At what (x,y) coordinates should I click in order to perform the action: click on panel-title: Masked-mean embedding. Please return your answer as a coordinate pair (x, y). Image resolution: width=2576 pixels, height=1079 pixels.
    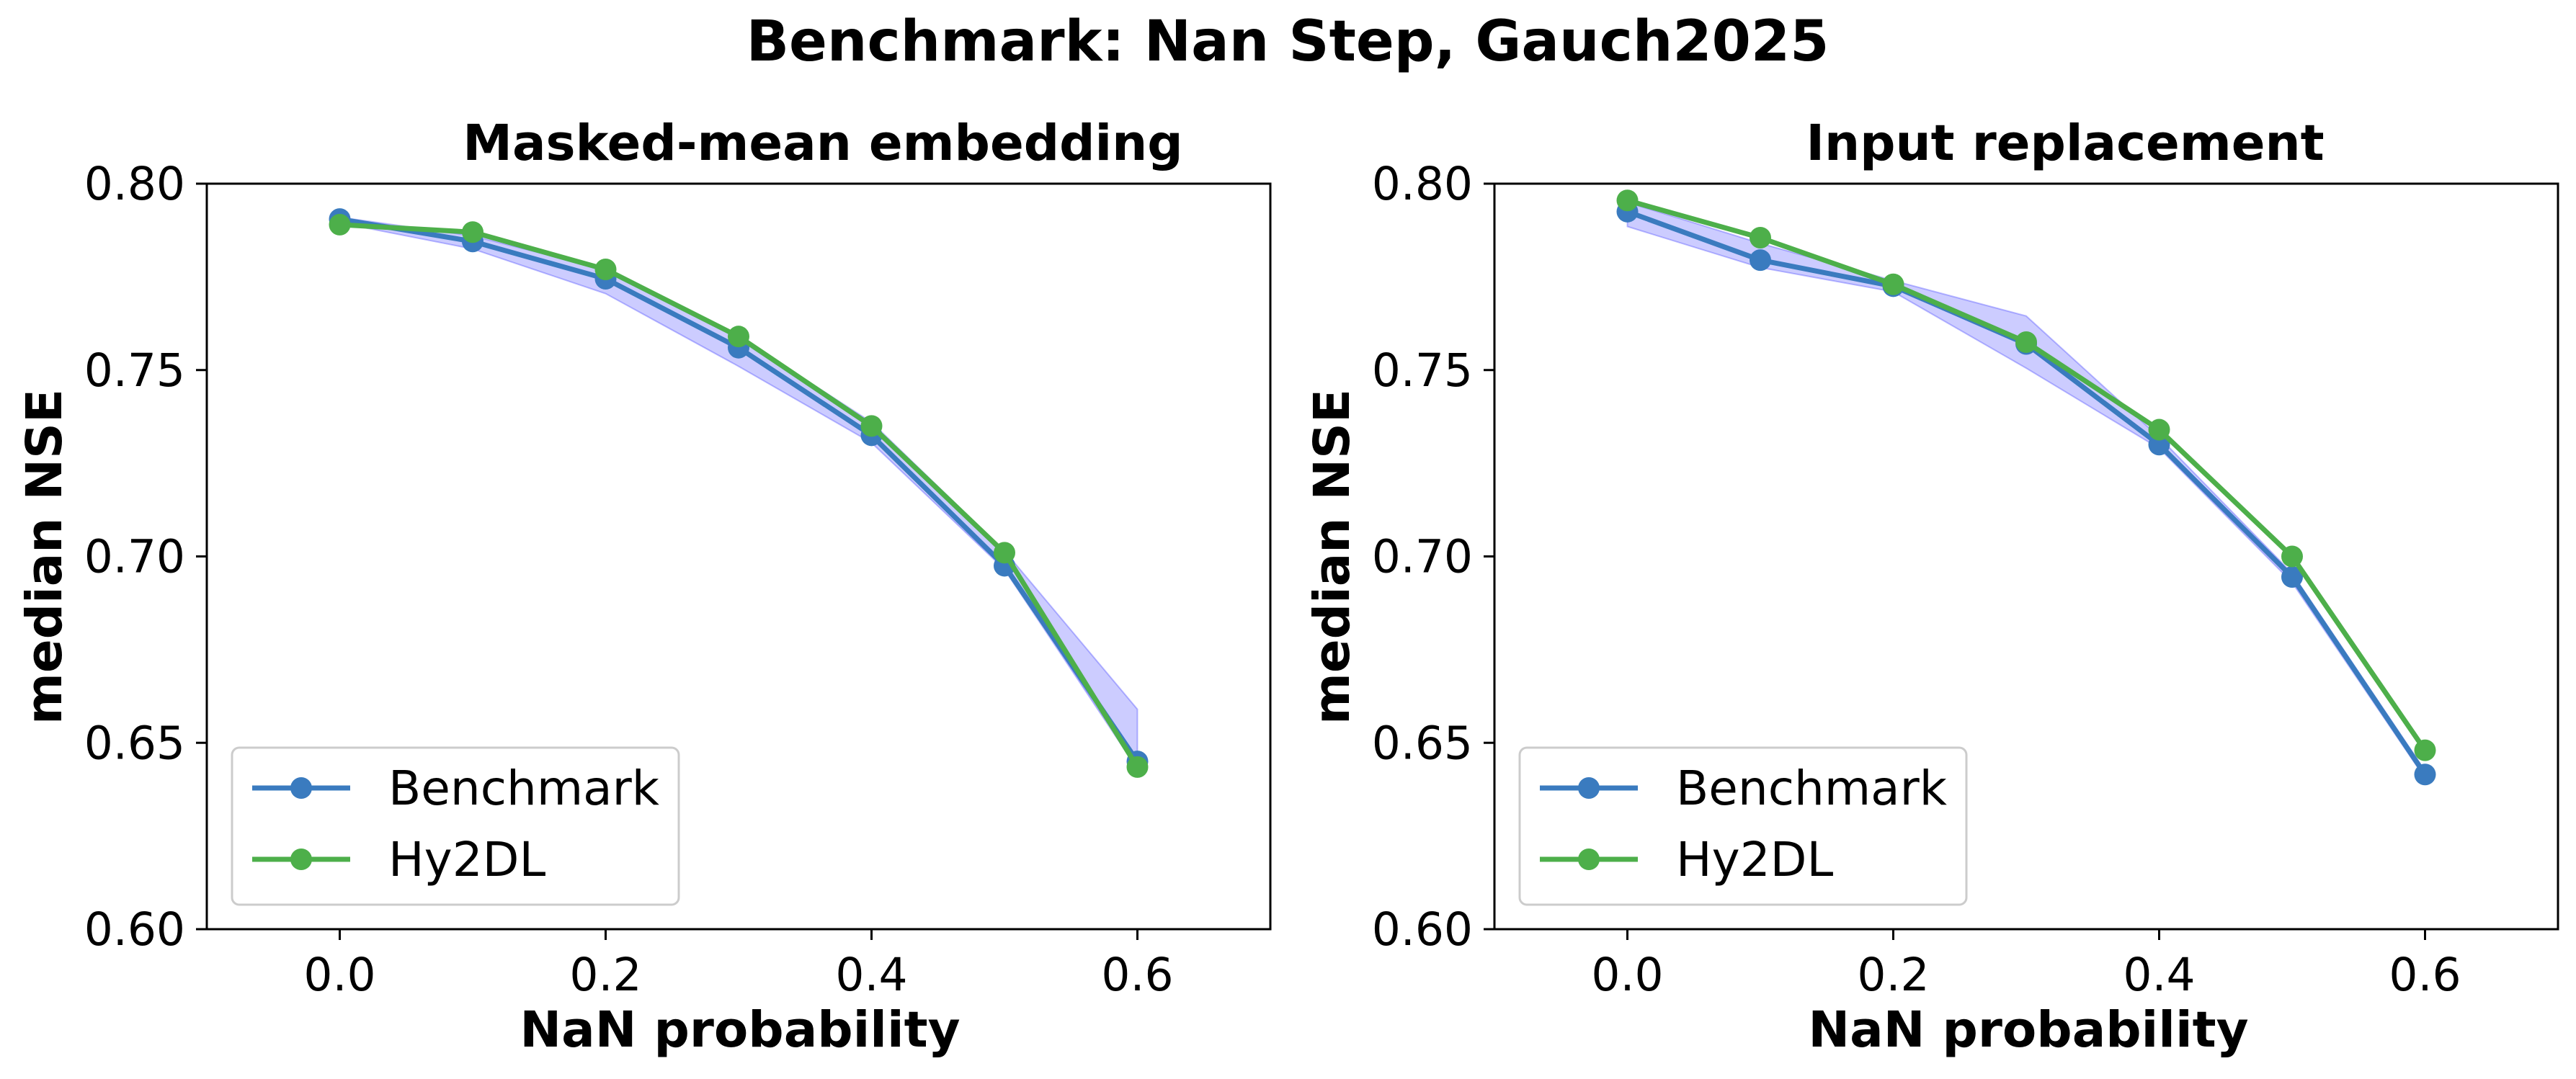
    Looking at the image, I should click on (822, 143).